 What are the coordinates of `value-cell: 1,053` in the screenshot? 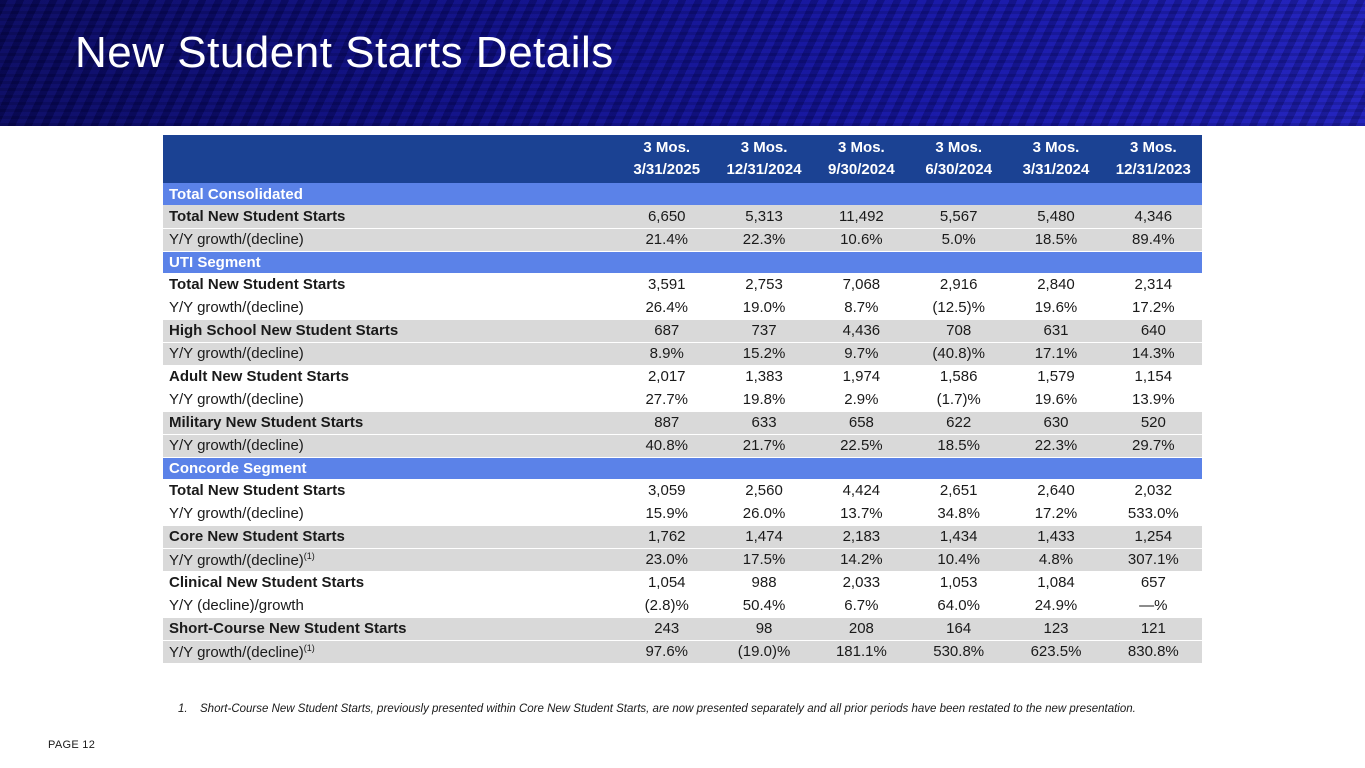 It's located at (959, 583).